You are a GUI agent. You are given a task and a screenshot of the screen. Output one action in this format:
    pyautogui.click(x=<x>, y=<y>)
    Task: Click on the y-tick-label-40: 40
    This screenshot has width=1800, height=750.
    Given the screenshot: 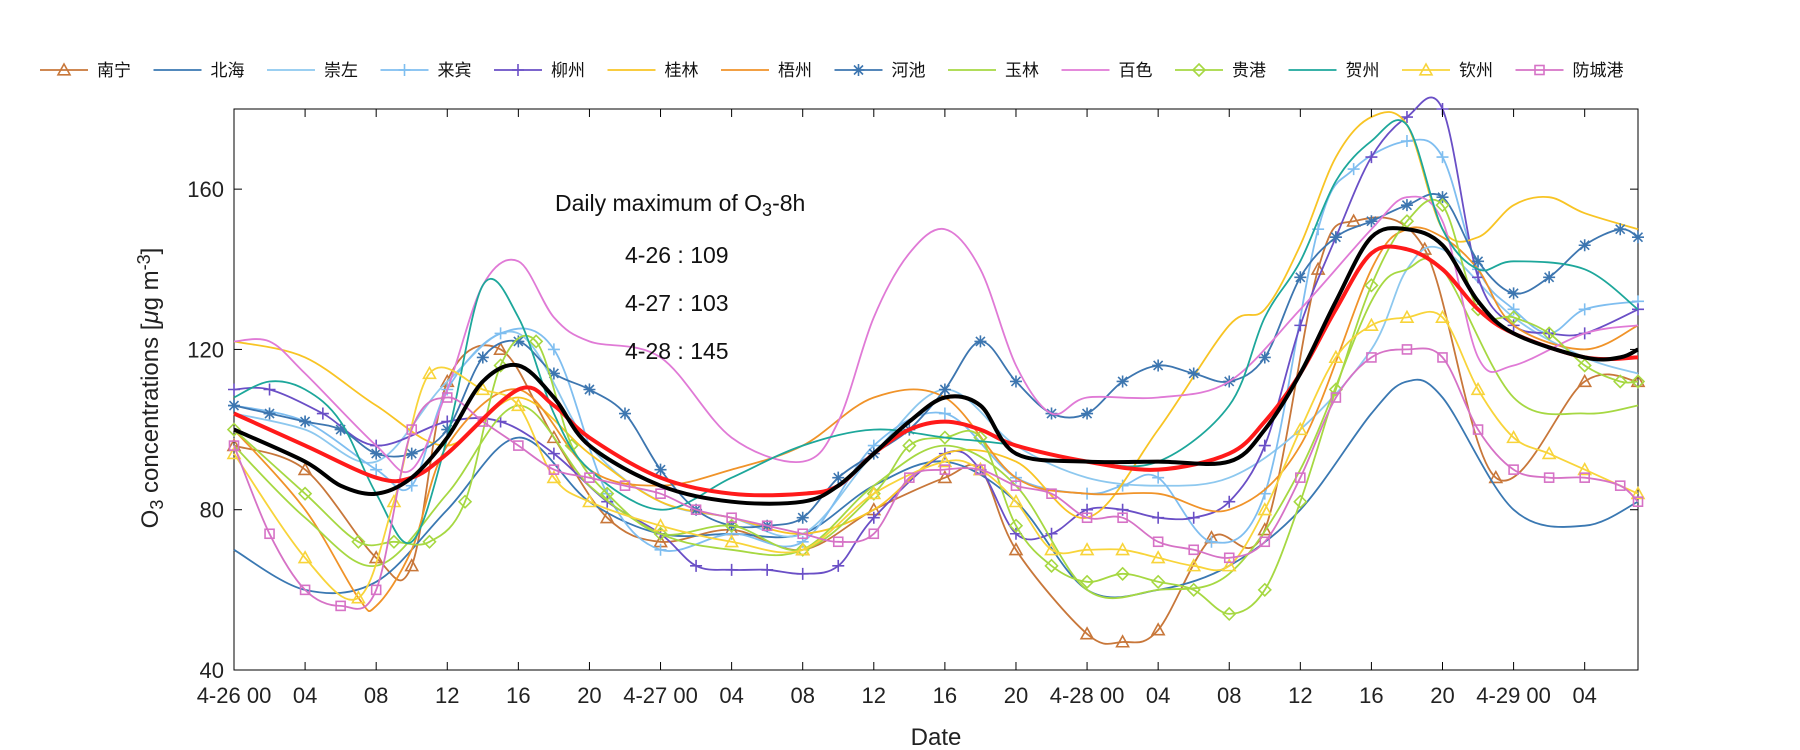 What is the action you would take?
    pyautogui.click(x=212, y=670)
    